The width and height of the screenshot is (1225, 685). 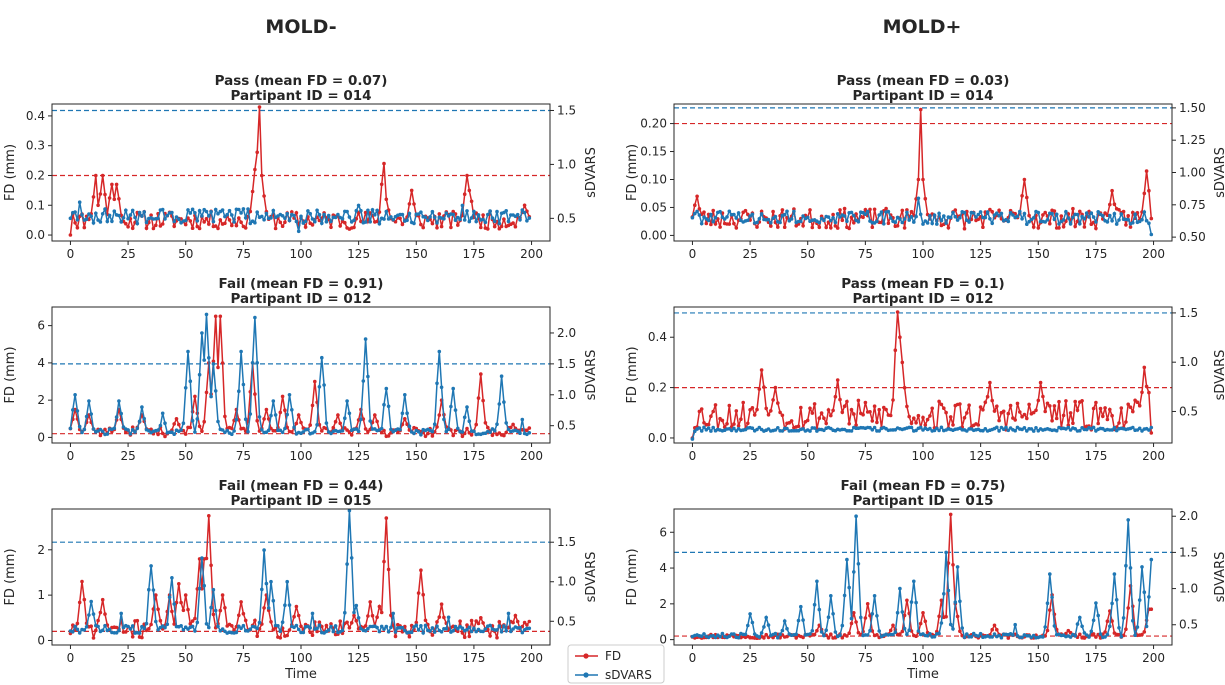 I want to click on x-tick-label: 0, so click(x=693, y=658).